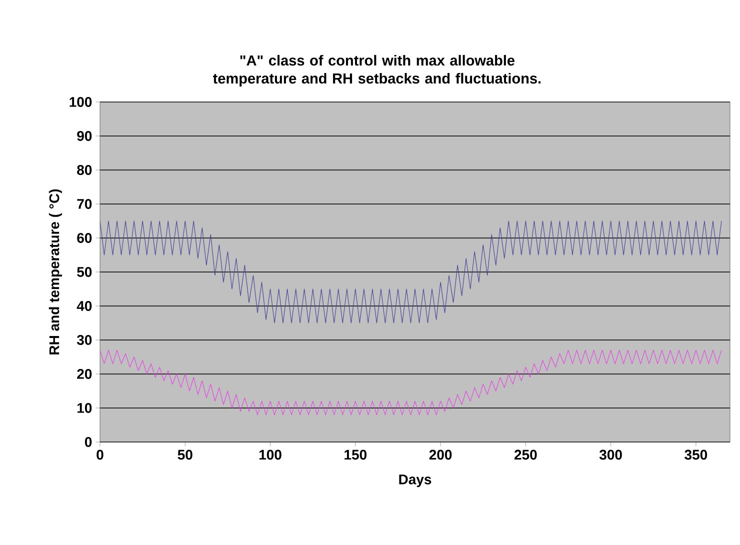 The width and height of the screenshot is (740, 545). What do you see at coordinates (55, 271) in the screenshot?
I see `y-axis-title: RH and temperature ( °C)` at bounding box center [55, 271].